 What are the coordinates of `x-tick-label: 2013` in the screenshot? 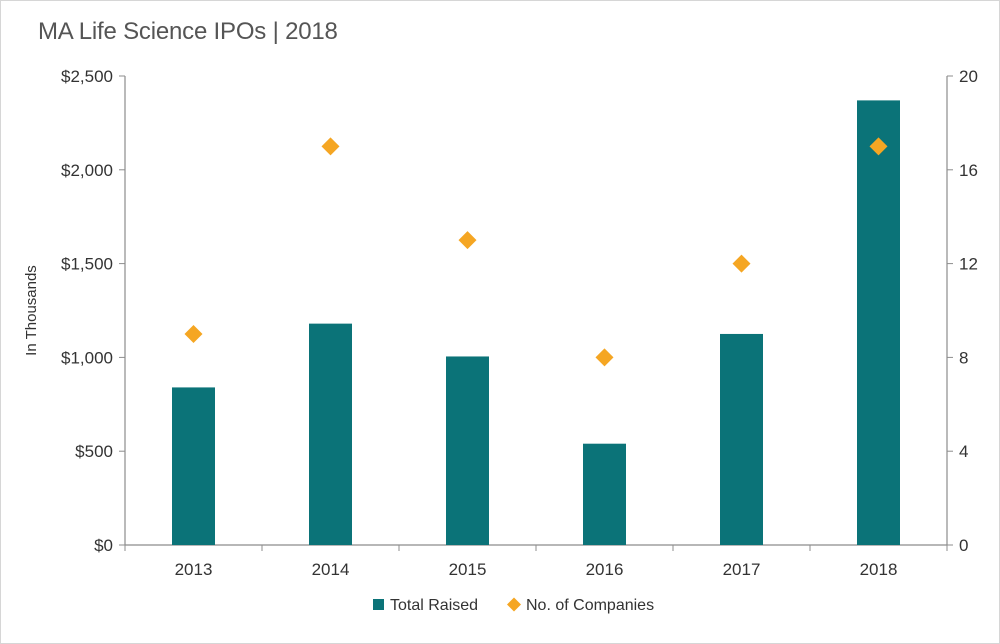 It's located at (194, 569).